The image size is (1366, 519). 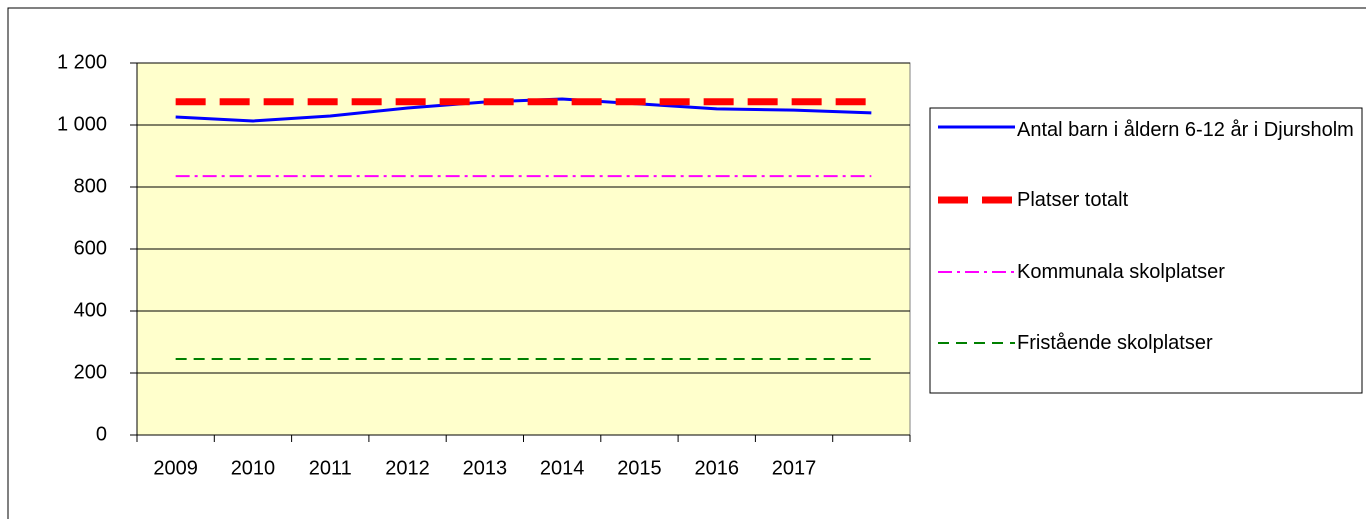 What do you see at coordinates (90, 186) in the screenshot?
I see `y-tick-label: 800` at bounding box center [90, 186].